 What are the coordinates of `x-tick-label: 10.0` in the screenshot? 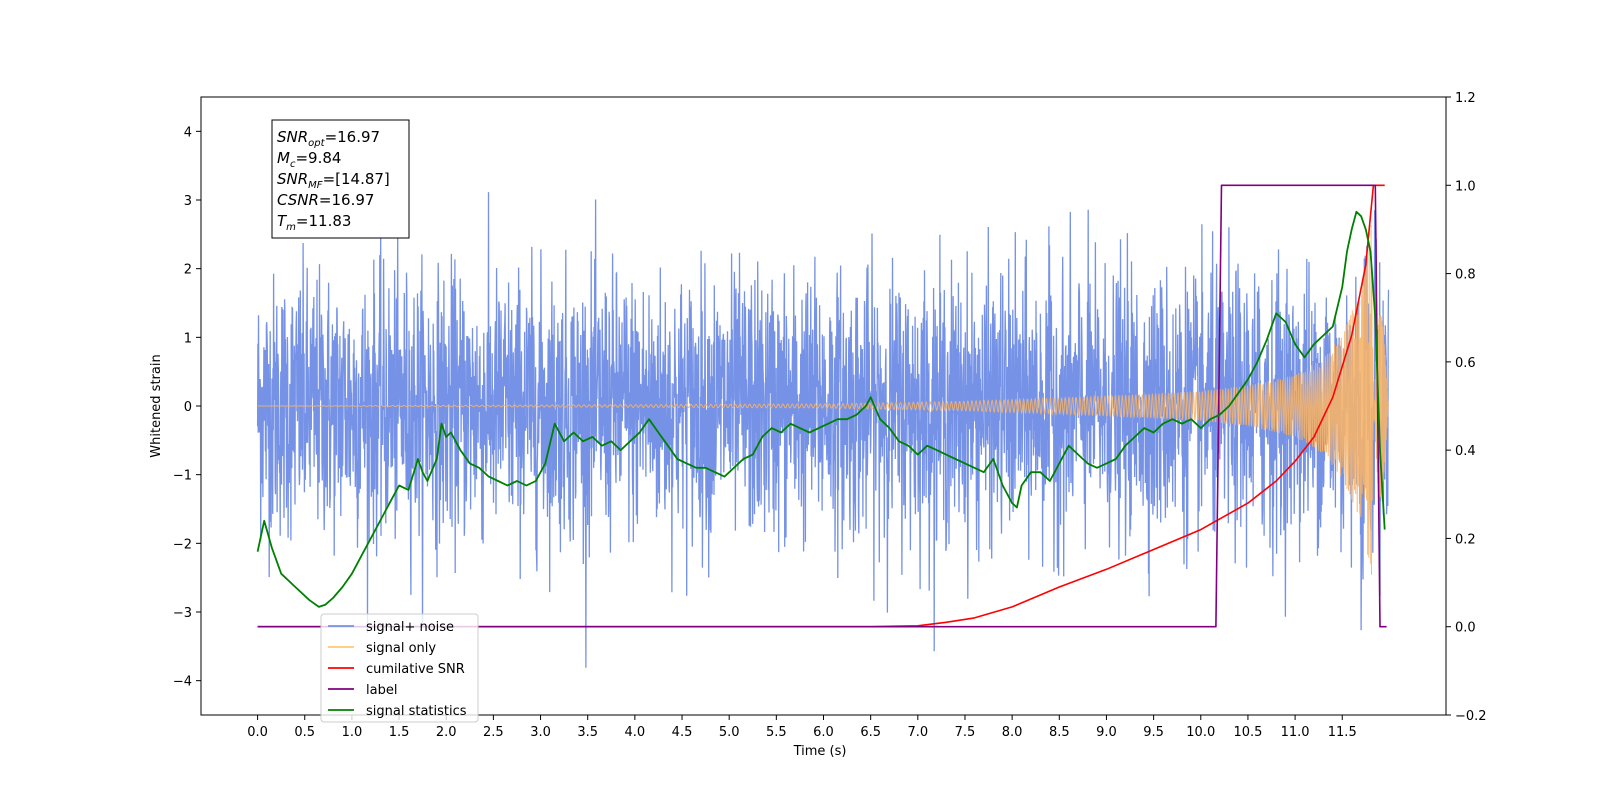 It's located at (1200, 732).